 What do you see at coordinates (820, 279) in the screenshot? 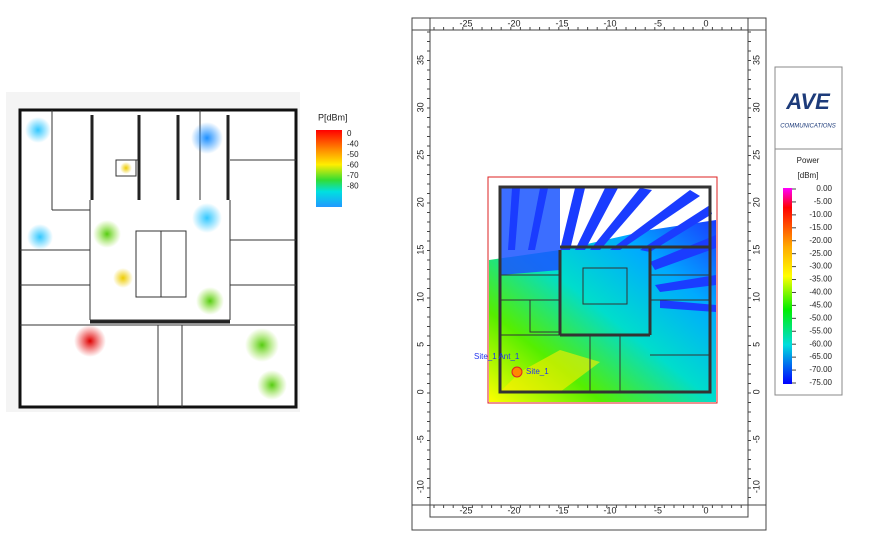
I see `legend-label: -35.00` at bounding box center [820, 279].